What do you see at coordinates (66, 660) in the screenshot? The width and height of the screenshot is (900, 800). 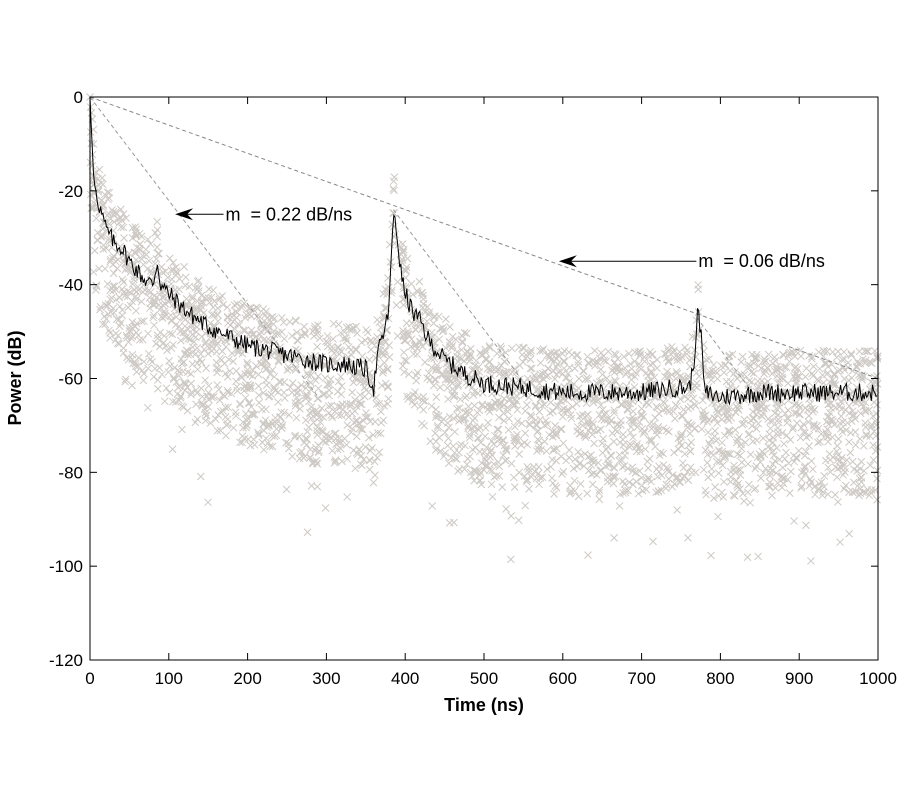 I see `y-tick-label: -120` at bounding box center [66, 660].